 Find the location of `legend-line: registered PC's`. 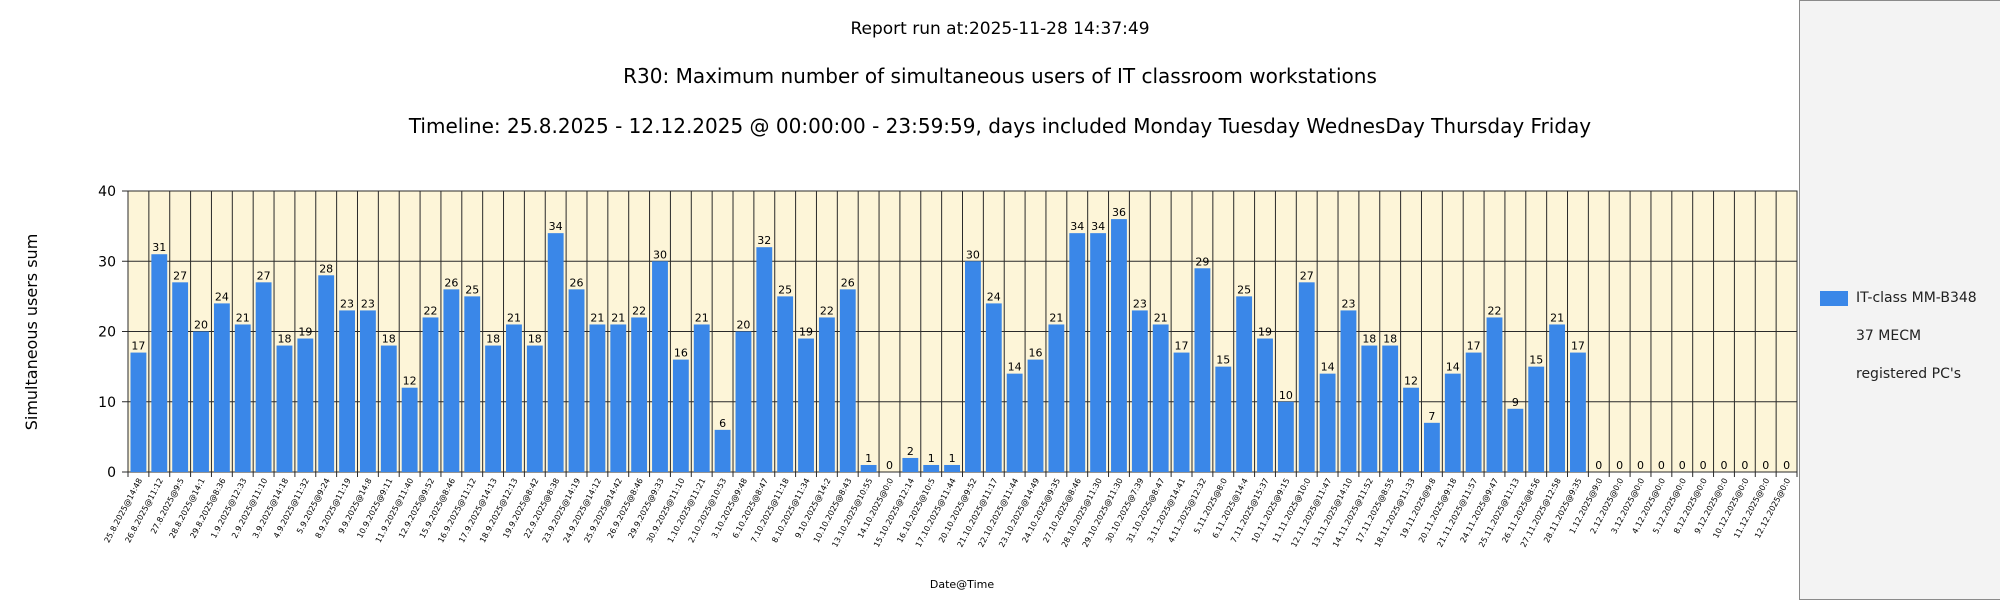

legend-line: registered PC's is located at coordinates (1908, 374).